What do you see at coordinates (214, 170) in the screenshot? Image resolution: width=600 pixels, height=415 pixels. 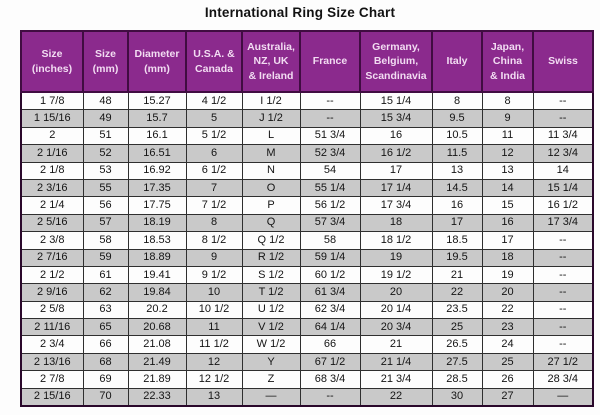 I see `table-cell: 6 1/2` at bounding box center [214, 170].